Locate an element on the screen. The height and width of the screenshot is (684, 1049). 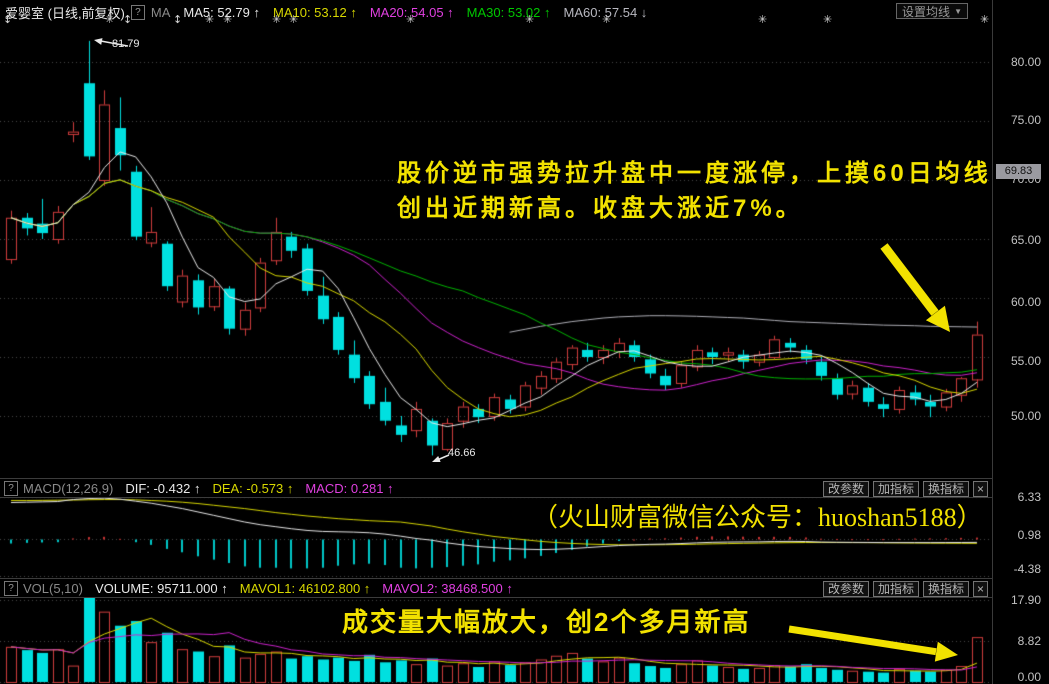
macd-axis-label: 6.33 is located at coordinates (1029, 497).